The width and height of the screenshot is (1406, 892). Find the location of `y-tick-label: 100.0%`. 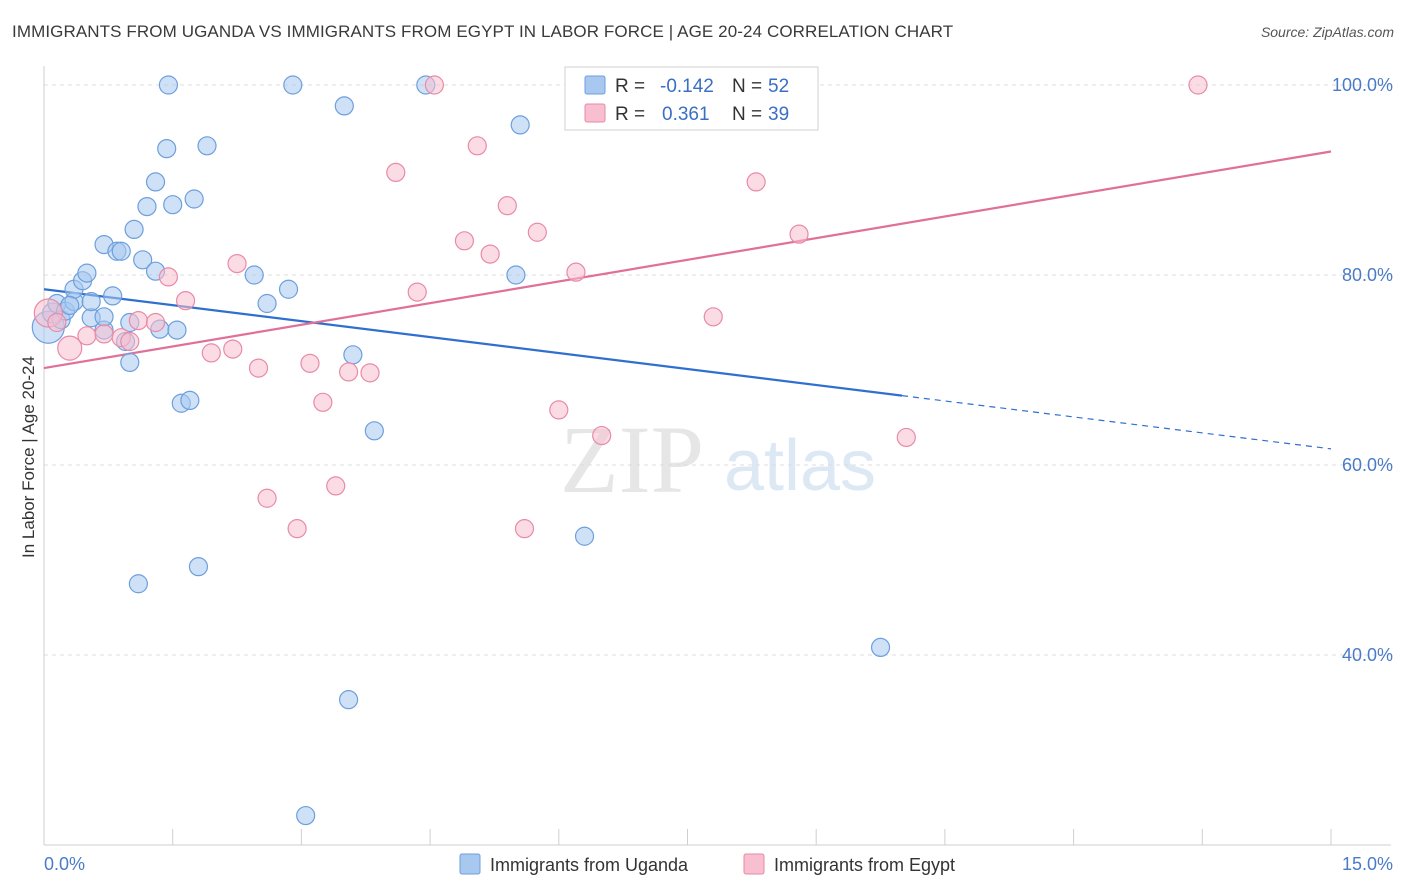

y-tick-label: 100.0% is located at coordinates (1362, 85).